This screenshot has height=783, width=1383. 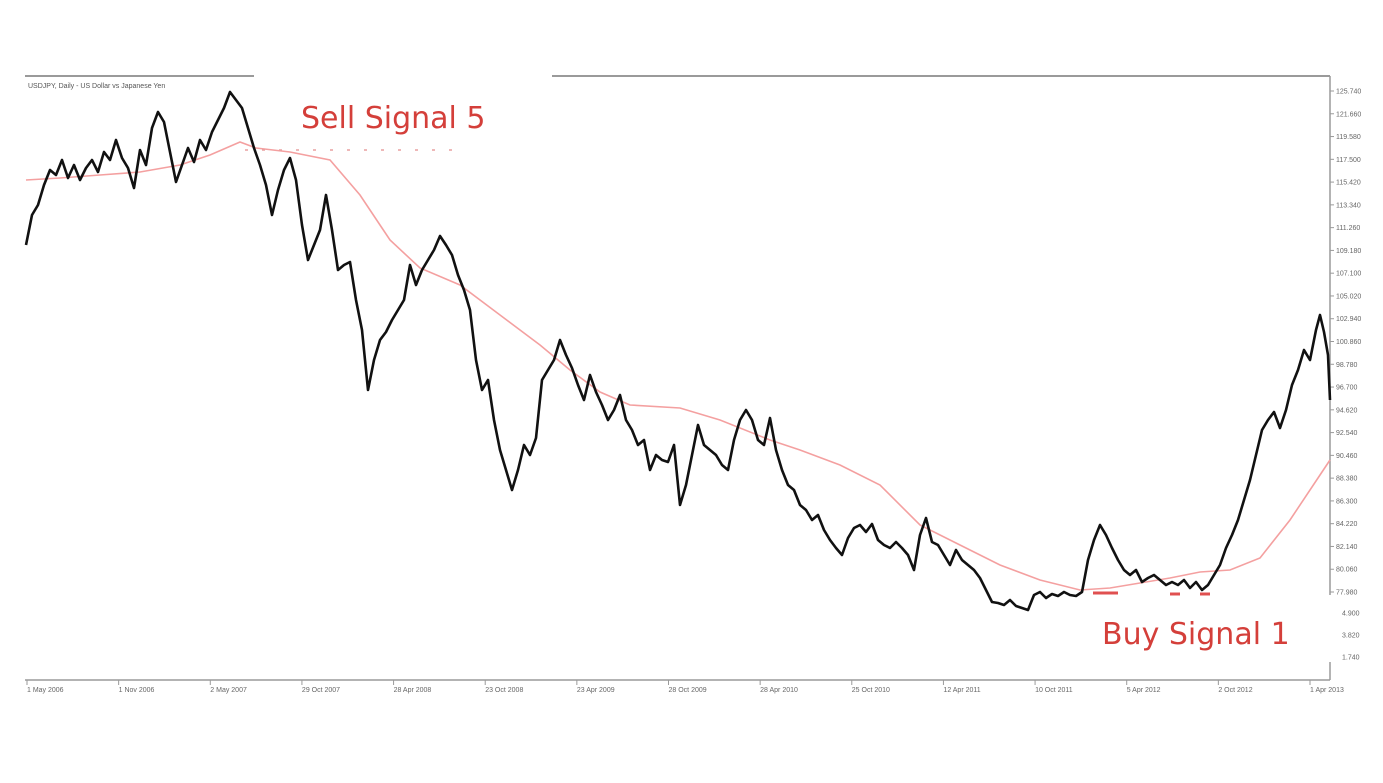 What do you see at coordinates (1347, 501) in the screenshot?
I see `y-tick-label: 86.300` at bounding box center [1347, 501].